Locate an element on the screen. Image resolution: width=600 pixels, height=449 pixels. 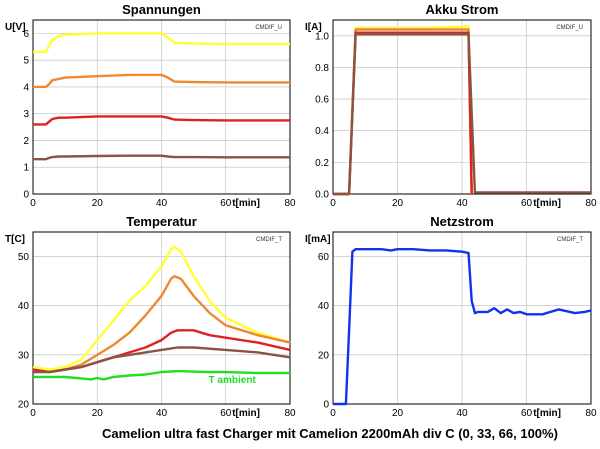
y-tick-label: 50 is located at coordinates (24, 257).